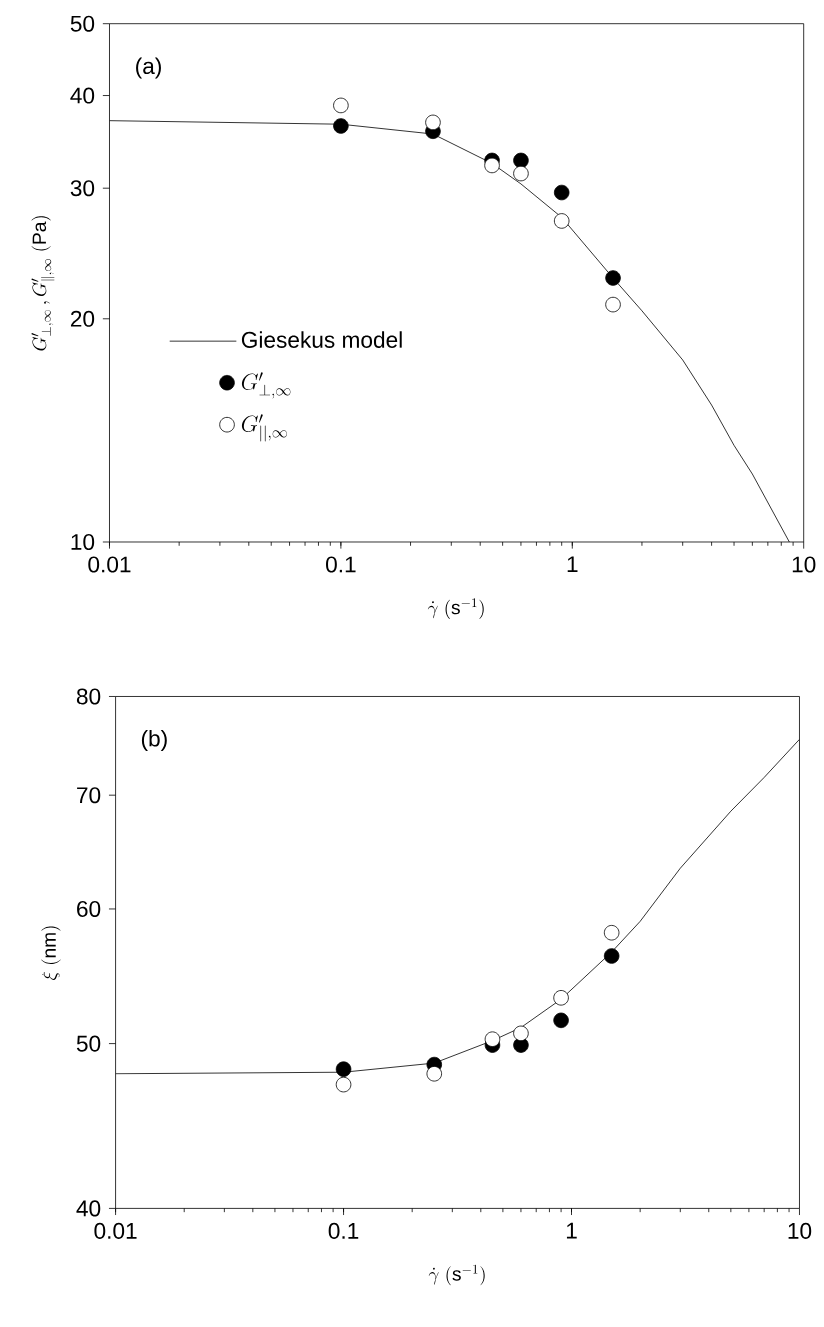 The width and height of the screenshot is (824, 1327). I want to click on legend-label: Giesekus model, so click(321, 339).